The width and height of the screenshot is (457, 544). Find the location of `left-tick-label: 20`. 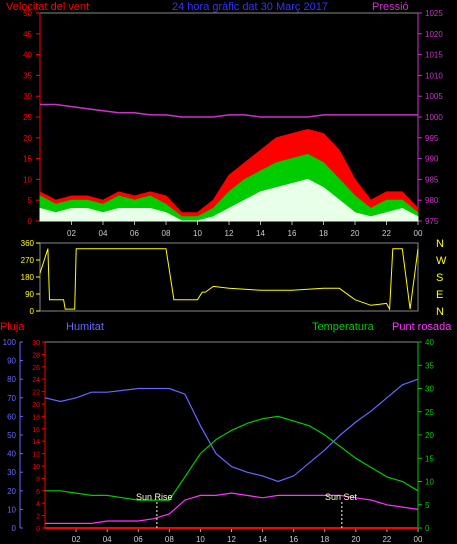

left-tick-label: 20 is located at coordinates (27, 138).